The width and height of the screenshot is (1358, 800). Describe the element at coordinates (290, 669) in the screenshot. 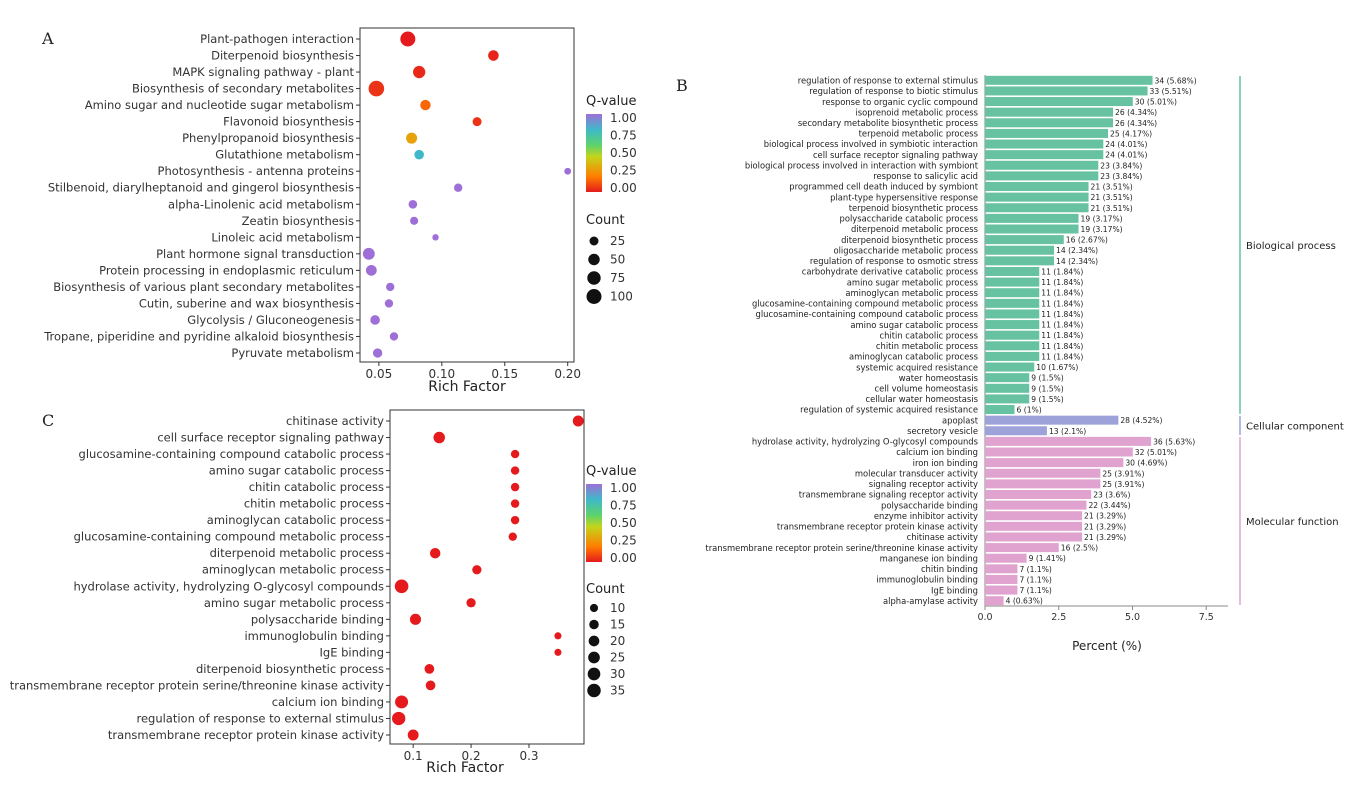

I see `panel-c-category-label: diterpenoid biosynthetic process` at that location.